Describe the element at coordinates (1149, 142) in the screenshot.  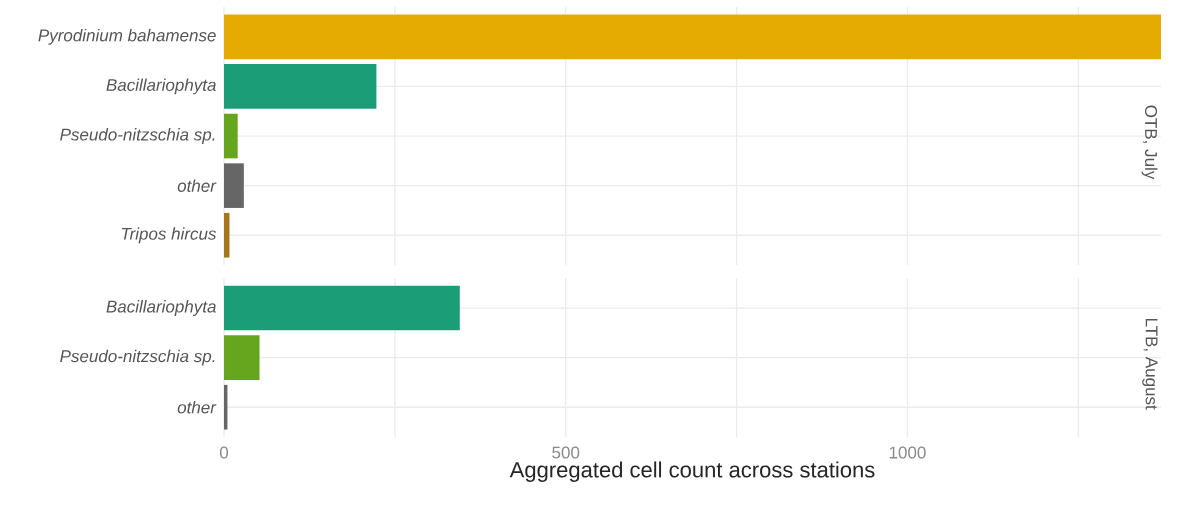
I see `text: OTB, July` at that location.